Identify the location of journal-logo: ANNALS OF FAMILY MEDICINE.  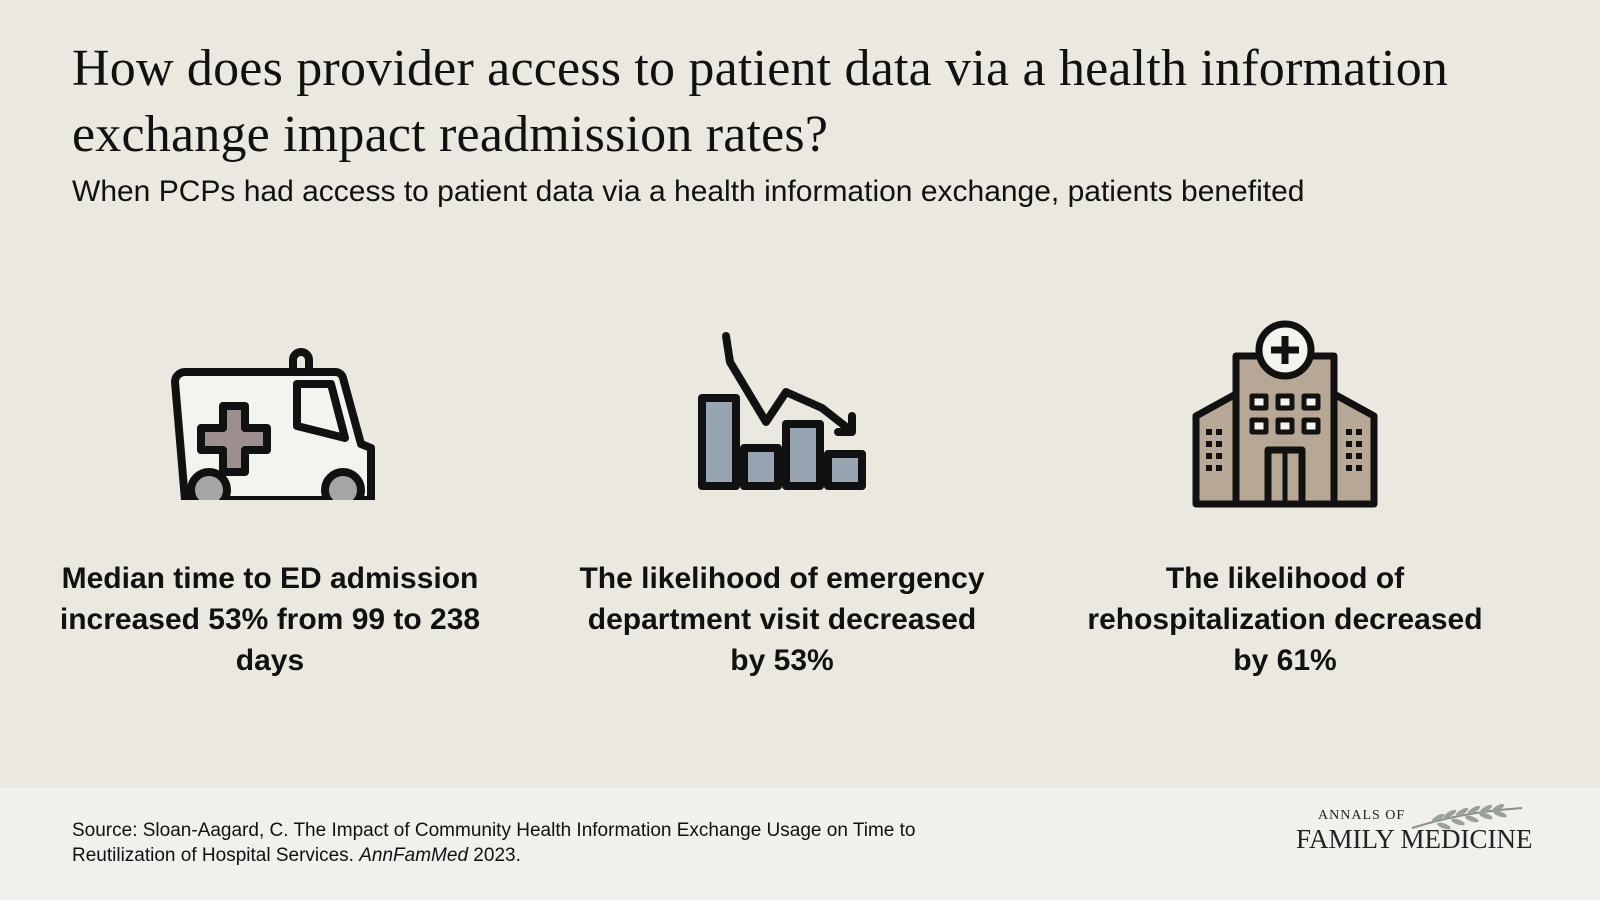
(1421, 835).